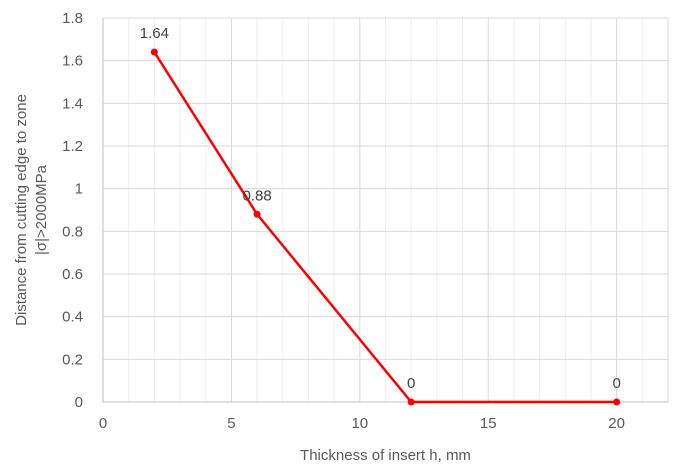 The image size is (678, 467). What do you see at coordinates (72, 359) in the screenshot?
I see `y-tick-label: 0.2` at bounding box center [72, 359].